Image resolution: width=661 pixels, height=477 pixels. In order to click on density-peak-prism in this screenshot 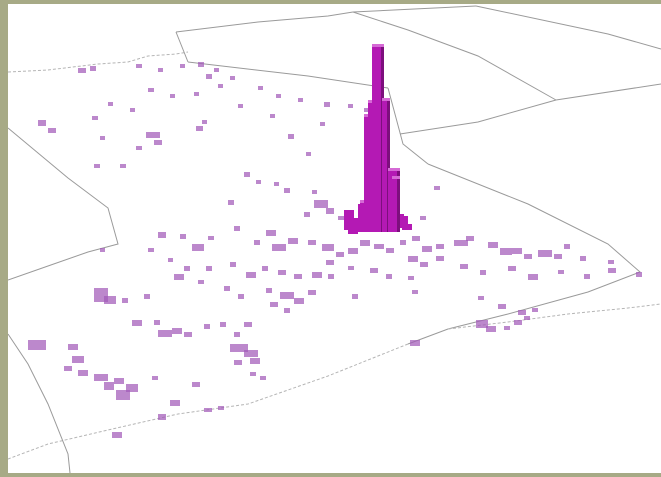, I will do `click(378, 139)`.